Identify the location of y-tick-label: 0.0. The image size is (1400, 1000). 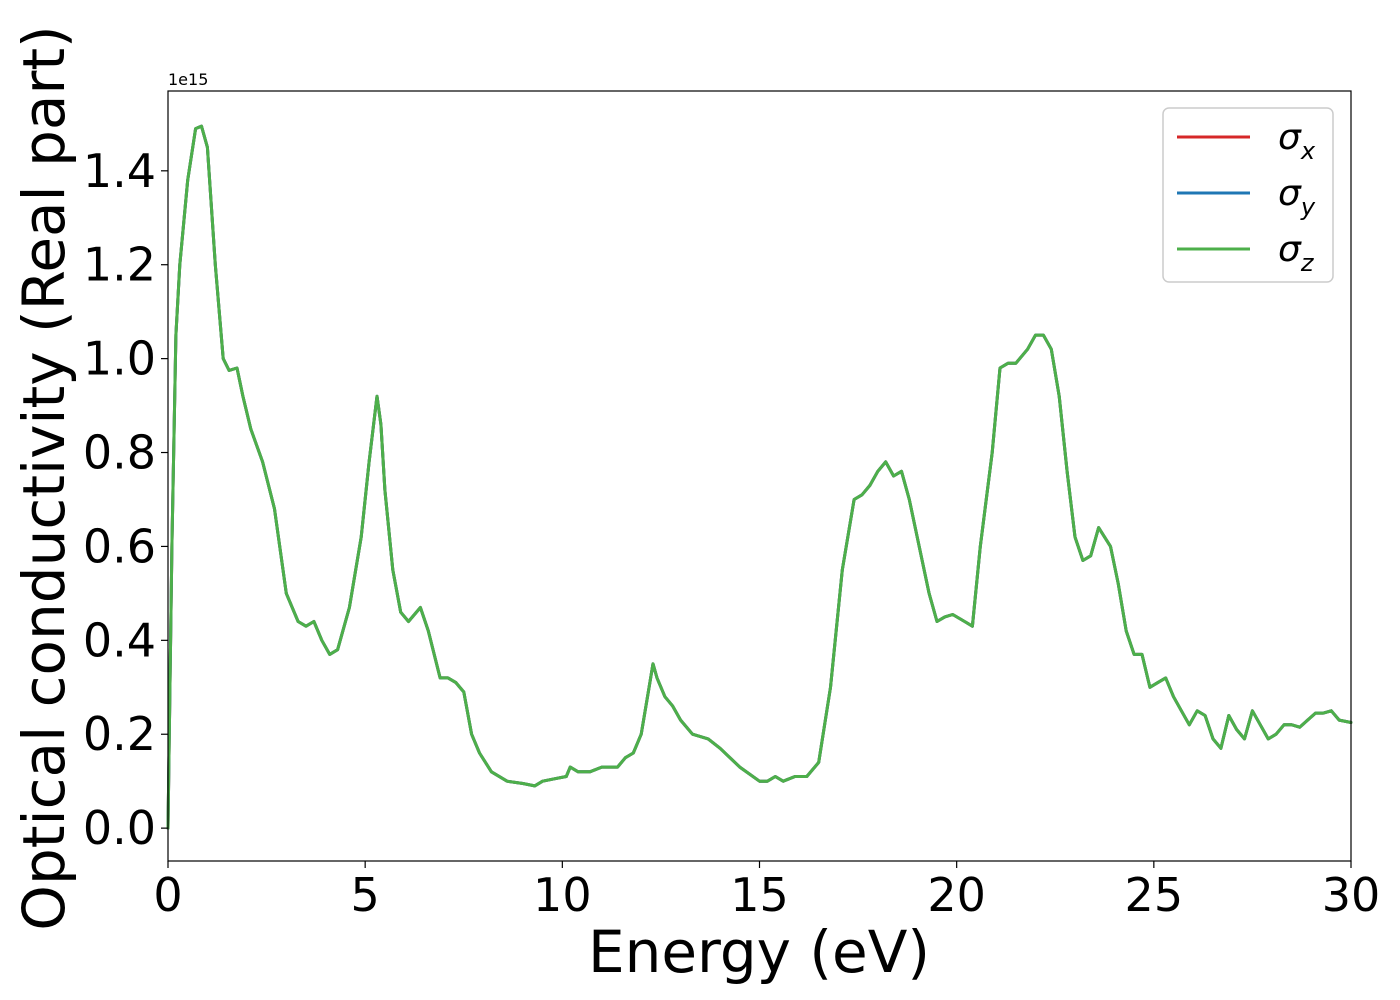
(119, 828).